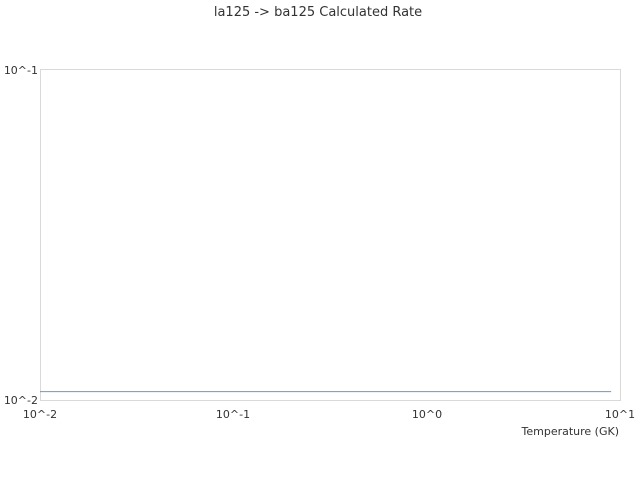  What do you see at coordinates (40, 414) in the screenshot?
I see `x-tick-label: 10^-2` at bounding box center [40, 414].